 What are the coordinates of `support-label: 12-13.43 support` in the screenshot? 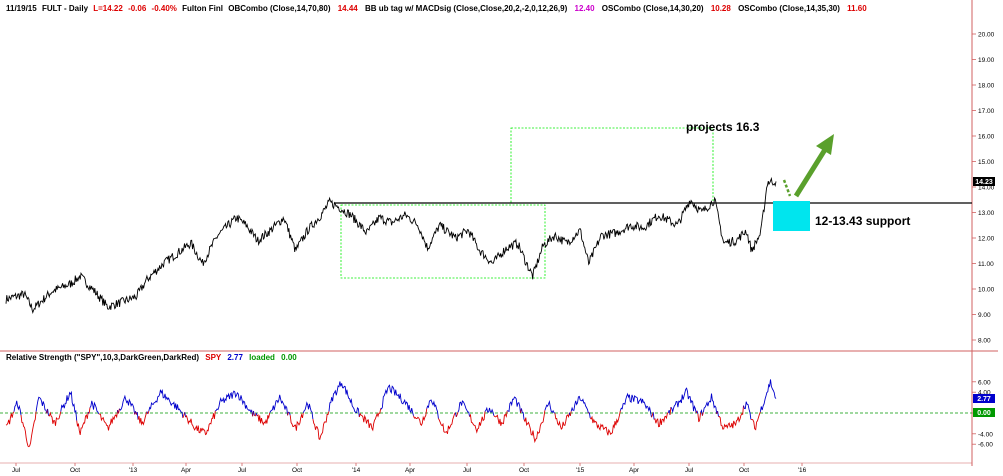 It's located at (862, 221).